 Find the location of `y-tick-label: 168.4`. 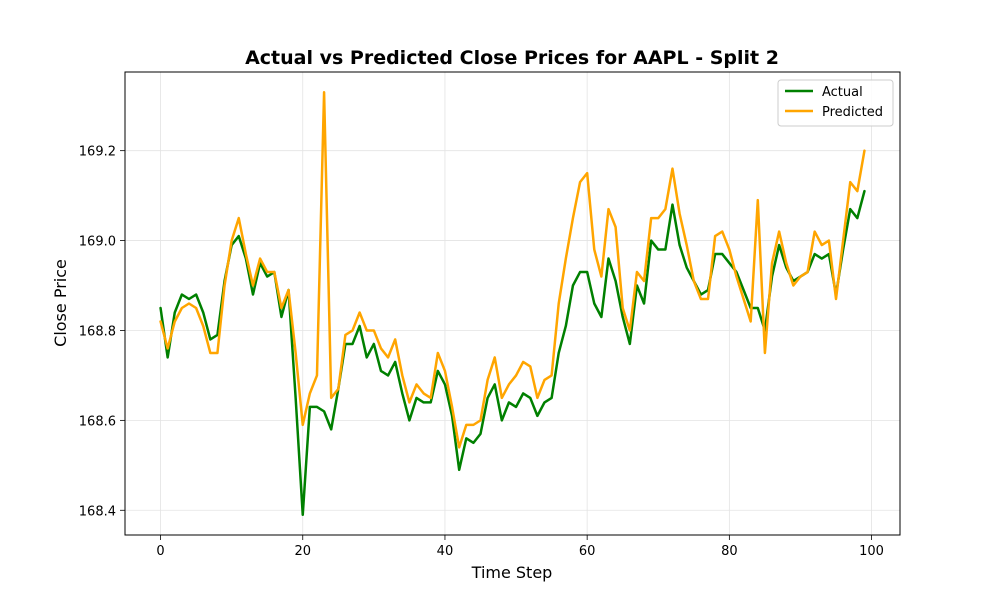

y-tick-label: 168.4 is located at coordinates (97, 511).